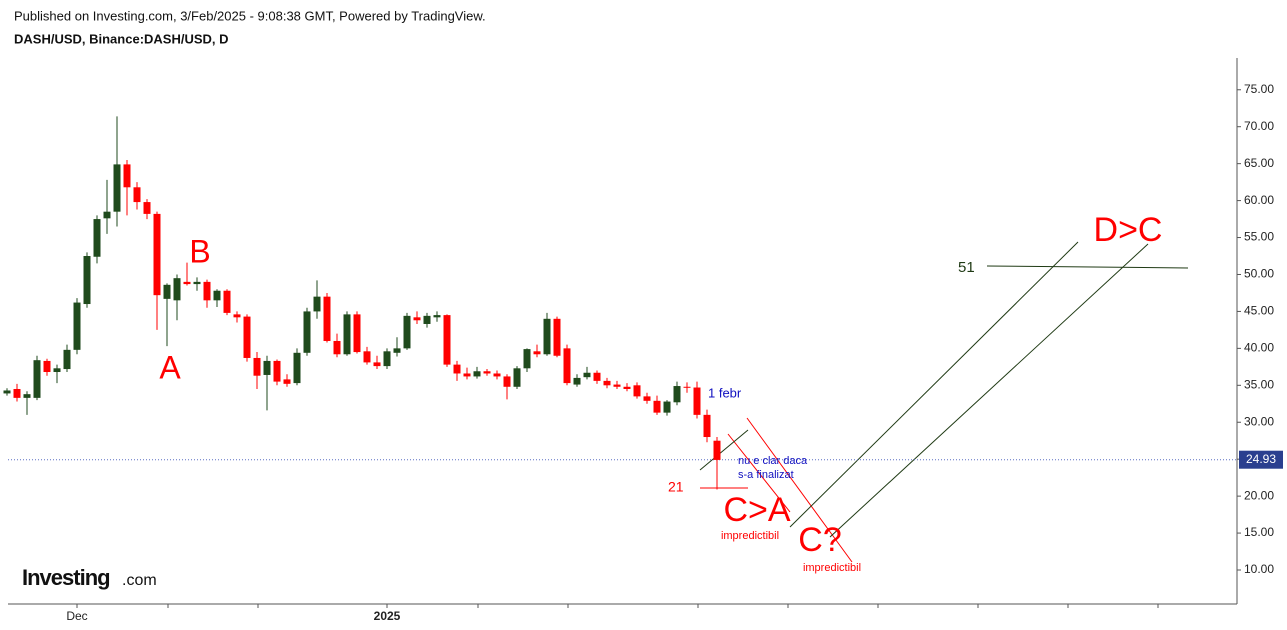 The width and height of the screenshot is (1287, 630). Describe the element at coordinates (1259, 237) in the screenshot. I see `y-tick-label: 55.00` at that location.